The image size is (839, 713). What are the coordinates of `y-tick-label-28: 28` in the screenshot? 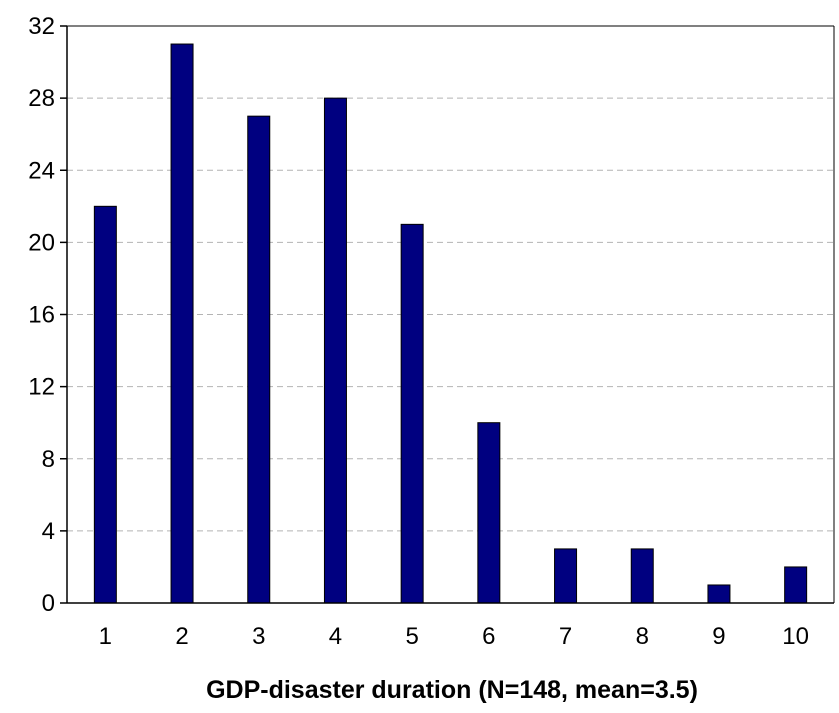 It's located at (41, 98).